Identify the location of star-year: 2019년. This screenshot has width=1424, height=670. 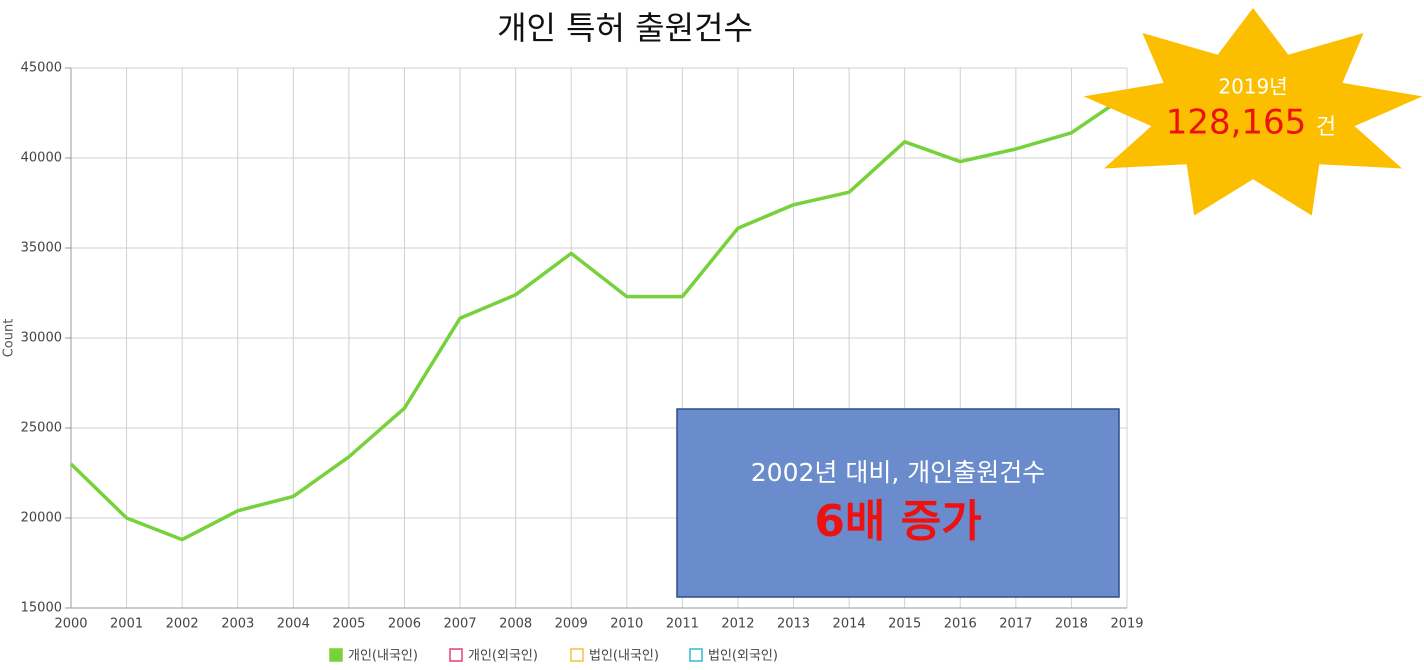
(1252, 87).